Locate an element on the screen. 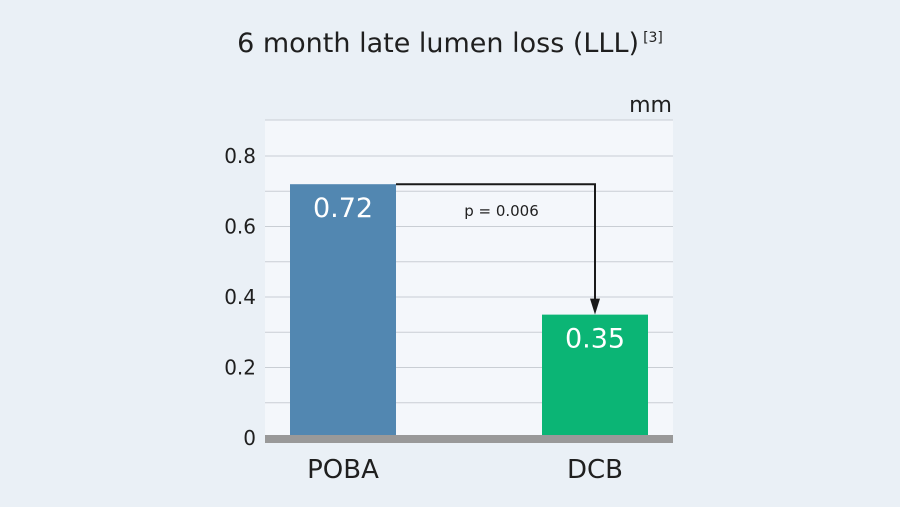  y-tick-label: 0.4 is located at coordinates (240, 297).